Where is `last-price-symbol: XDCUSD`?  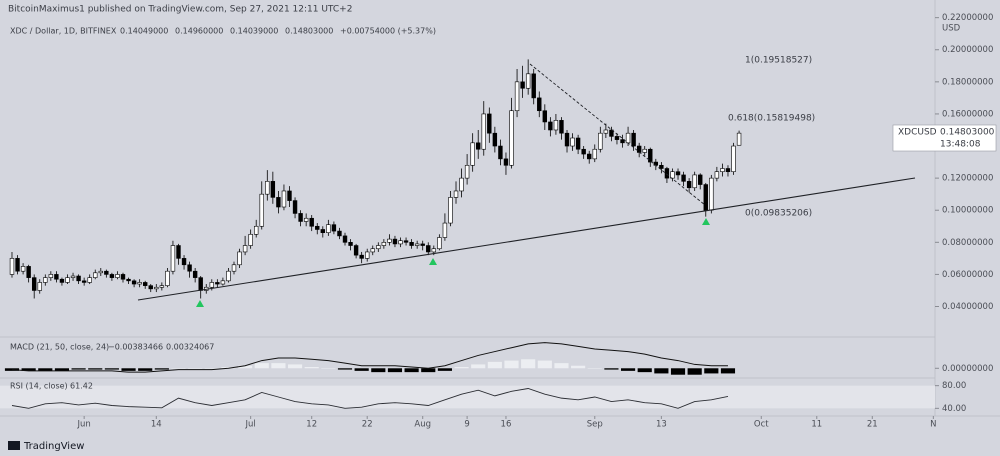
last-price-symbol: XDCUSD is located at coordinates (917, 133).